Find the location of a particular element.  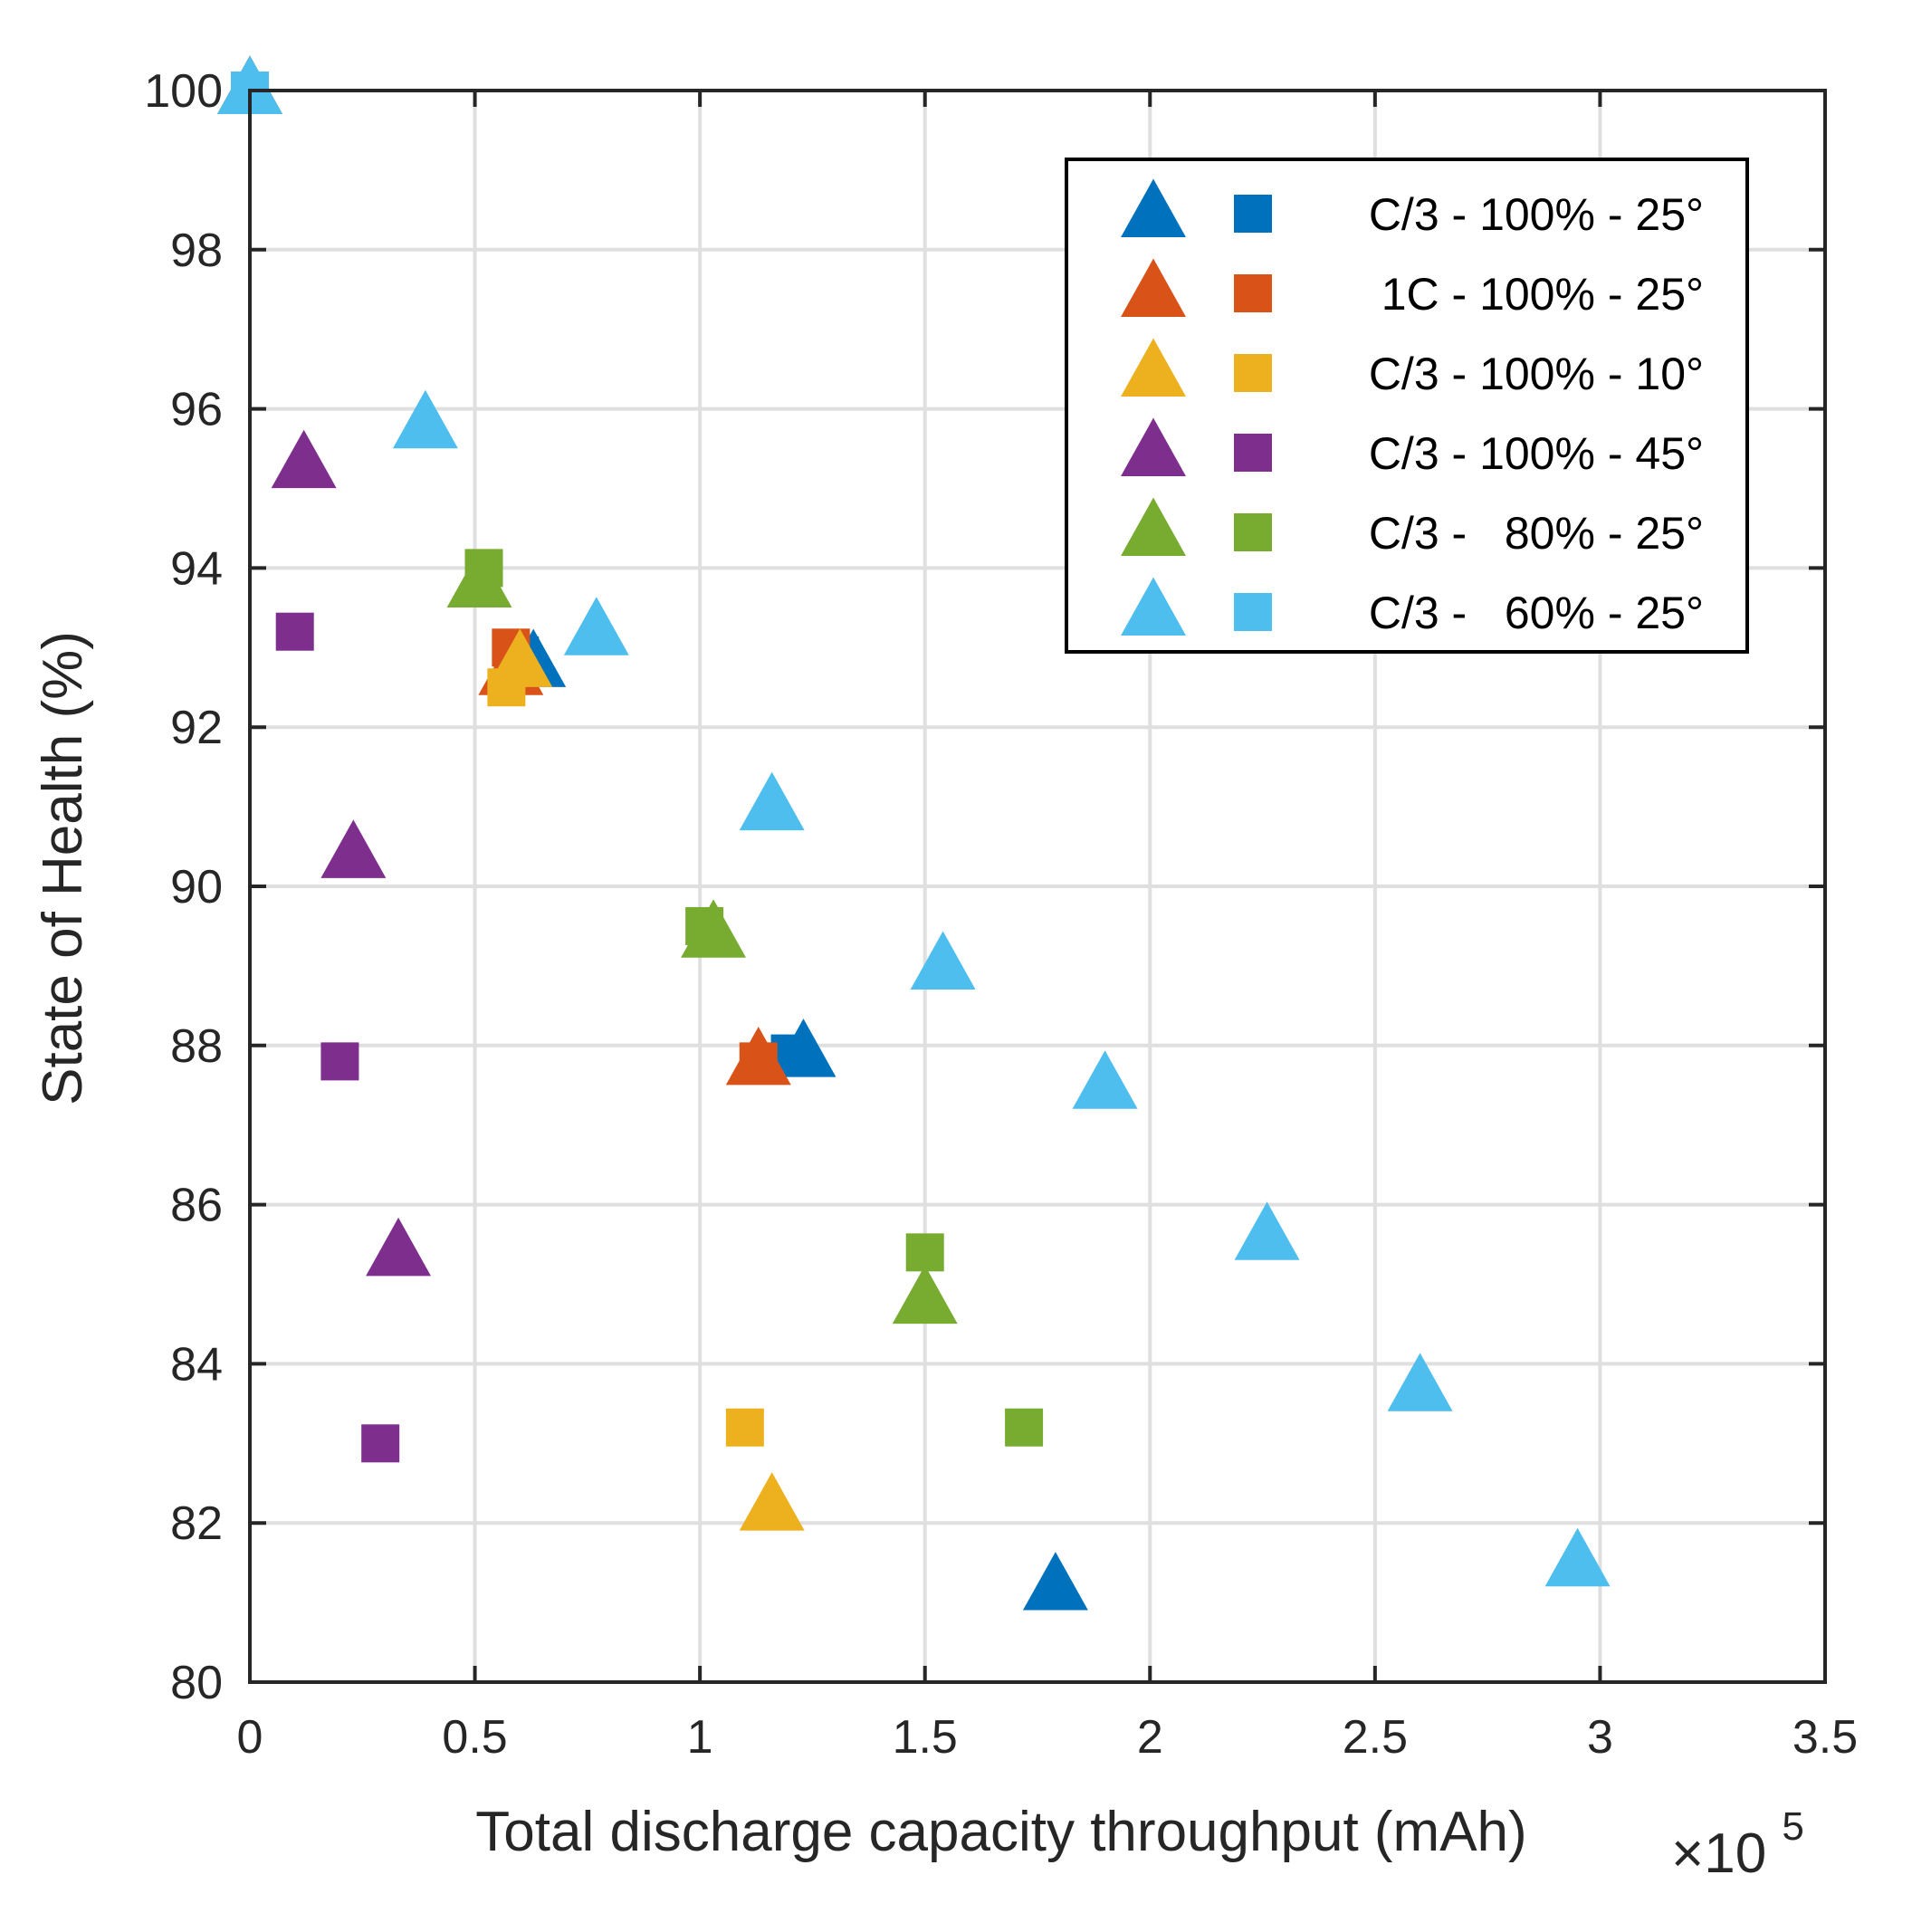

x-tick-label: 2 is located at coordinates (1150, 1737).